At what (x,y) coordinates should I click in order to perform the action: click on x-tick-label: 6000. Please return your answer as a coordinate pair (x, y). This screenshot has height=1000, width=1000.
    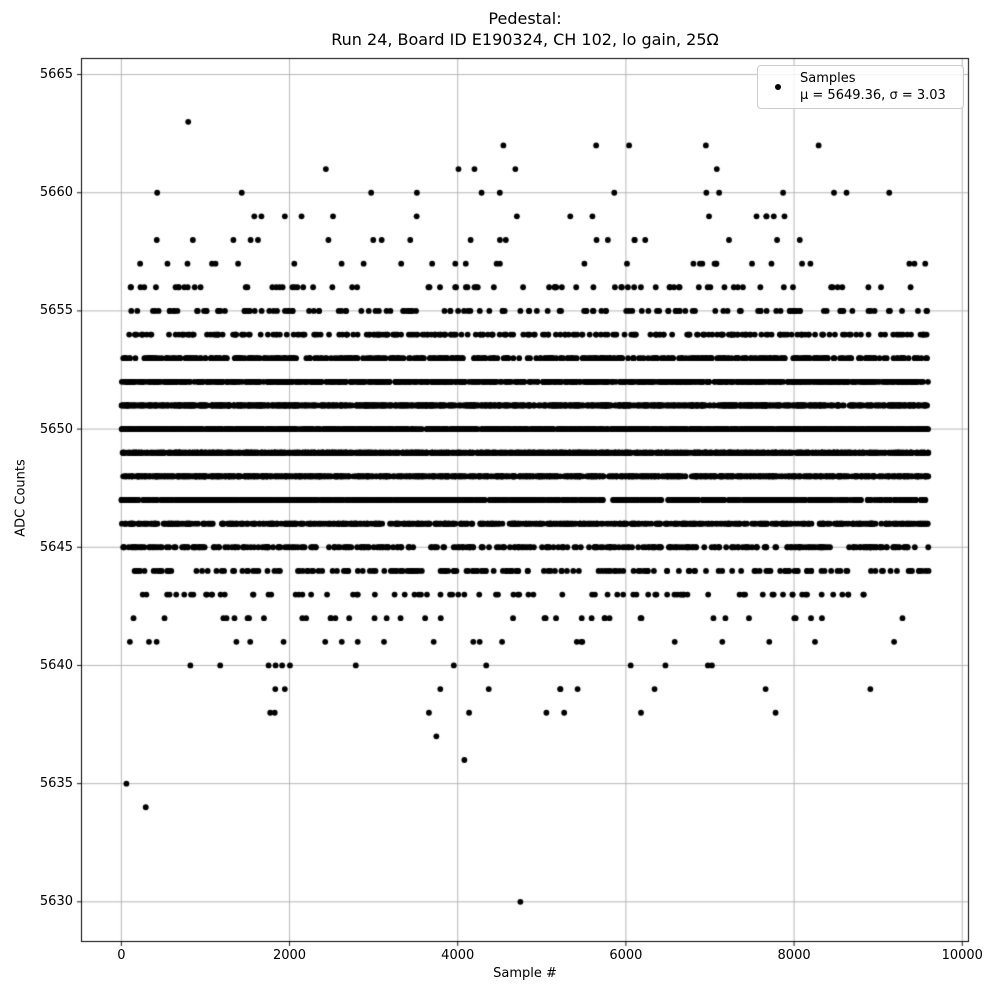
    Looking at the image, I should click on (626, 955).